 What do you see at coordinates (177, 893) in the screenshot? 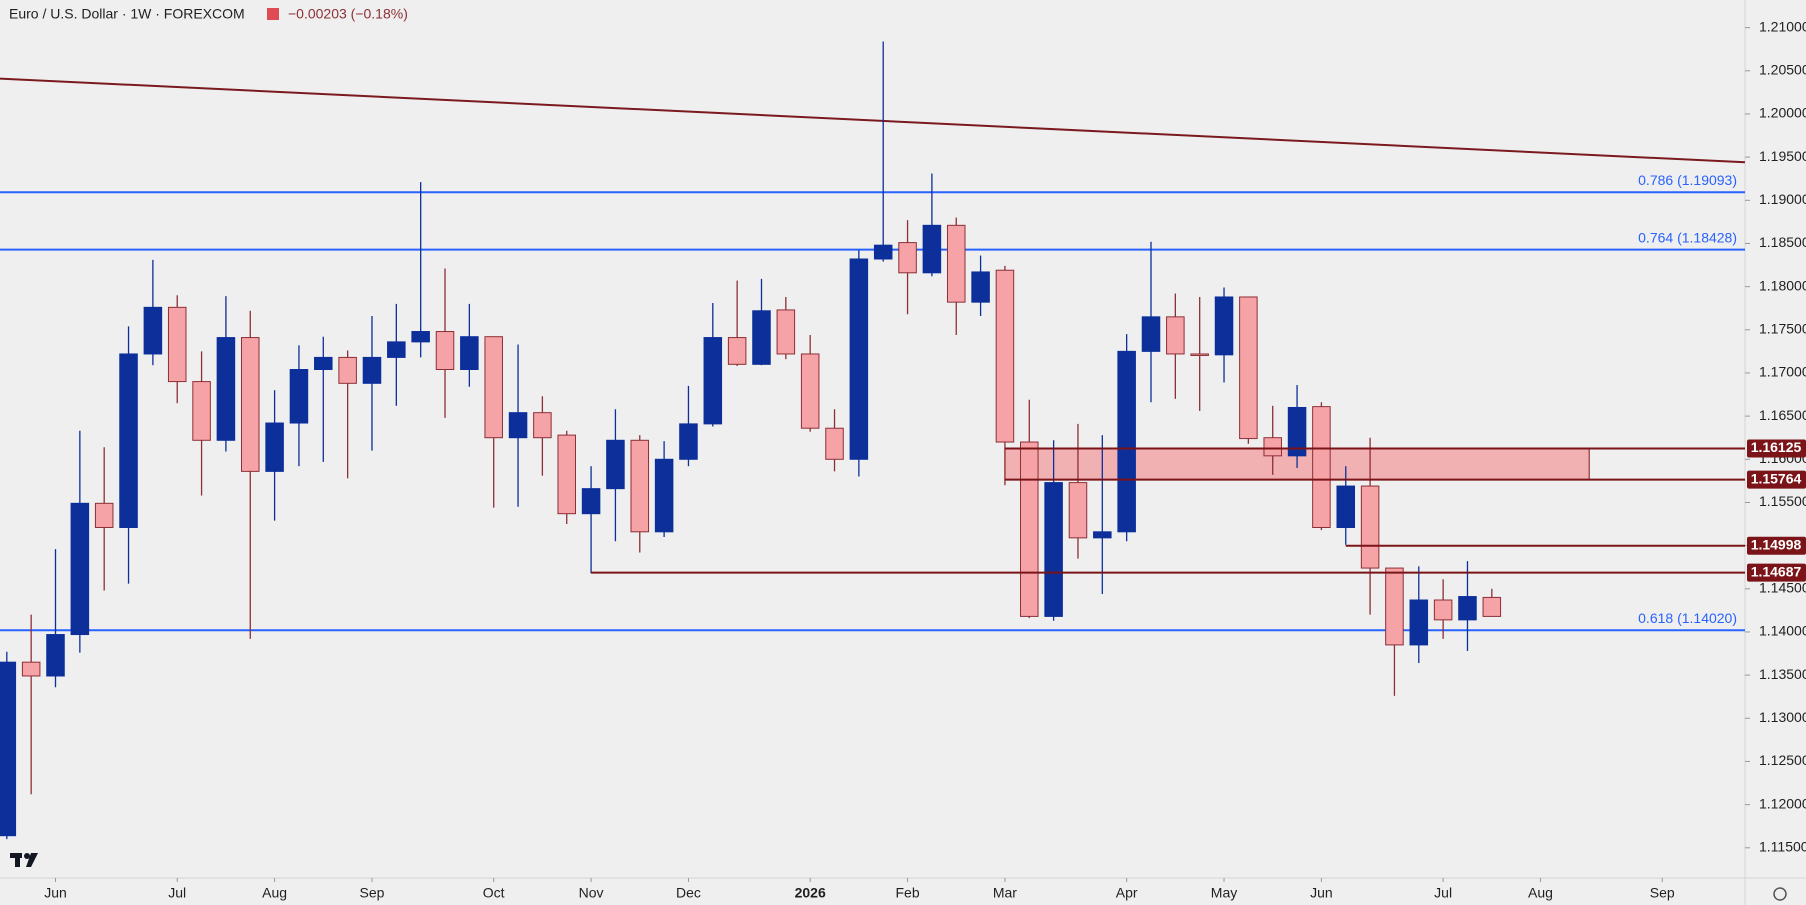
I see `x-tick-label: Jul` at bounding box center [177, 893].